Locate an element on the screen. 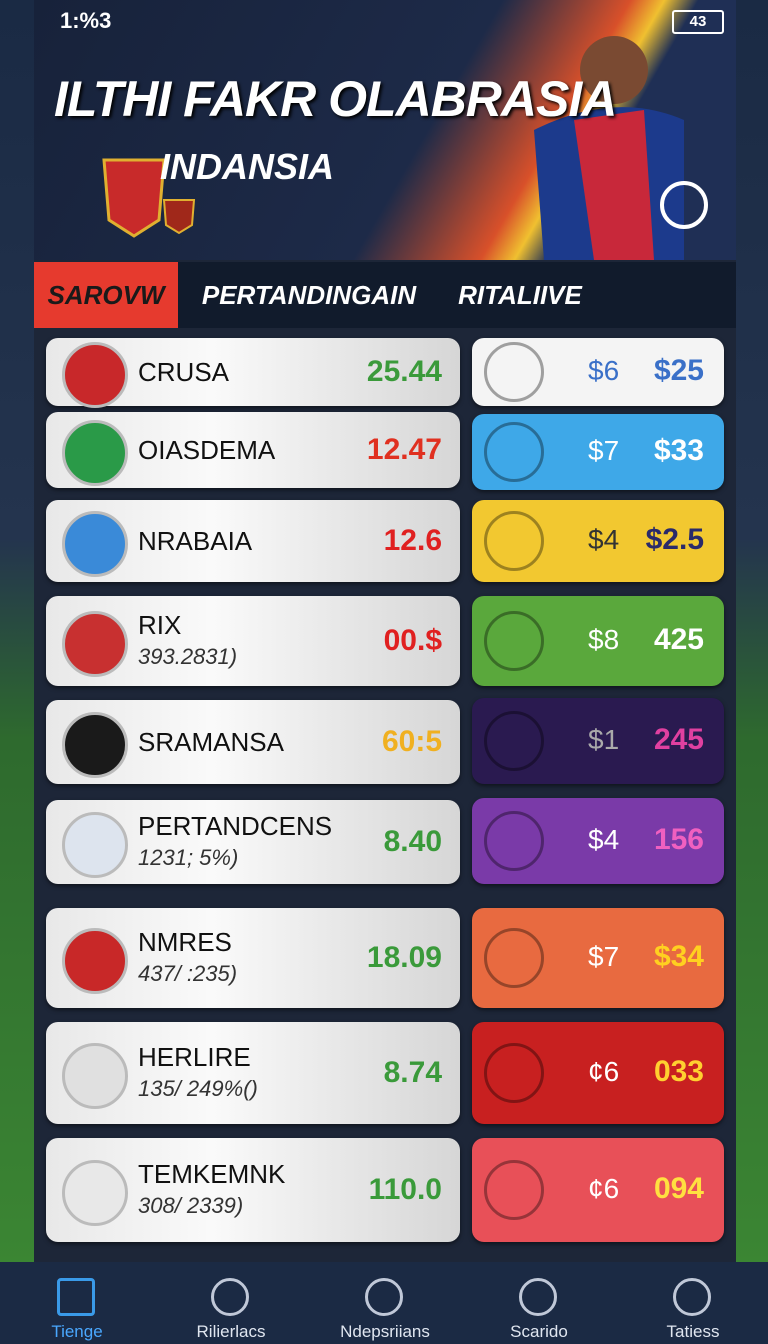  card-right-value: 094 is located at coordinates (678, 1188).